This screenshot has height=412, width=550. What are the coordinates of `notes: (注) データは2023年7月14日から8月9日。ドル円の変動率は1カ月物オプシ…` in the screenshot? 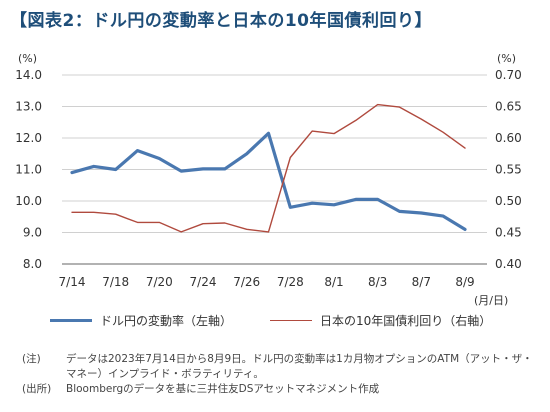 It's located at (282, 374).